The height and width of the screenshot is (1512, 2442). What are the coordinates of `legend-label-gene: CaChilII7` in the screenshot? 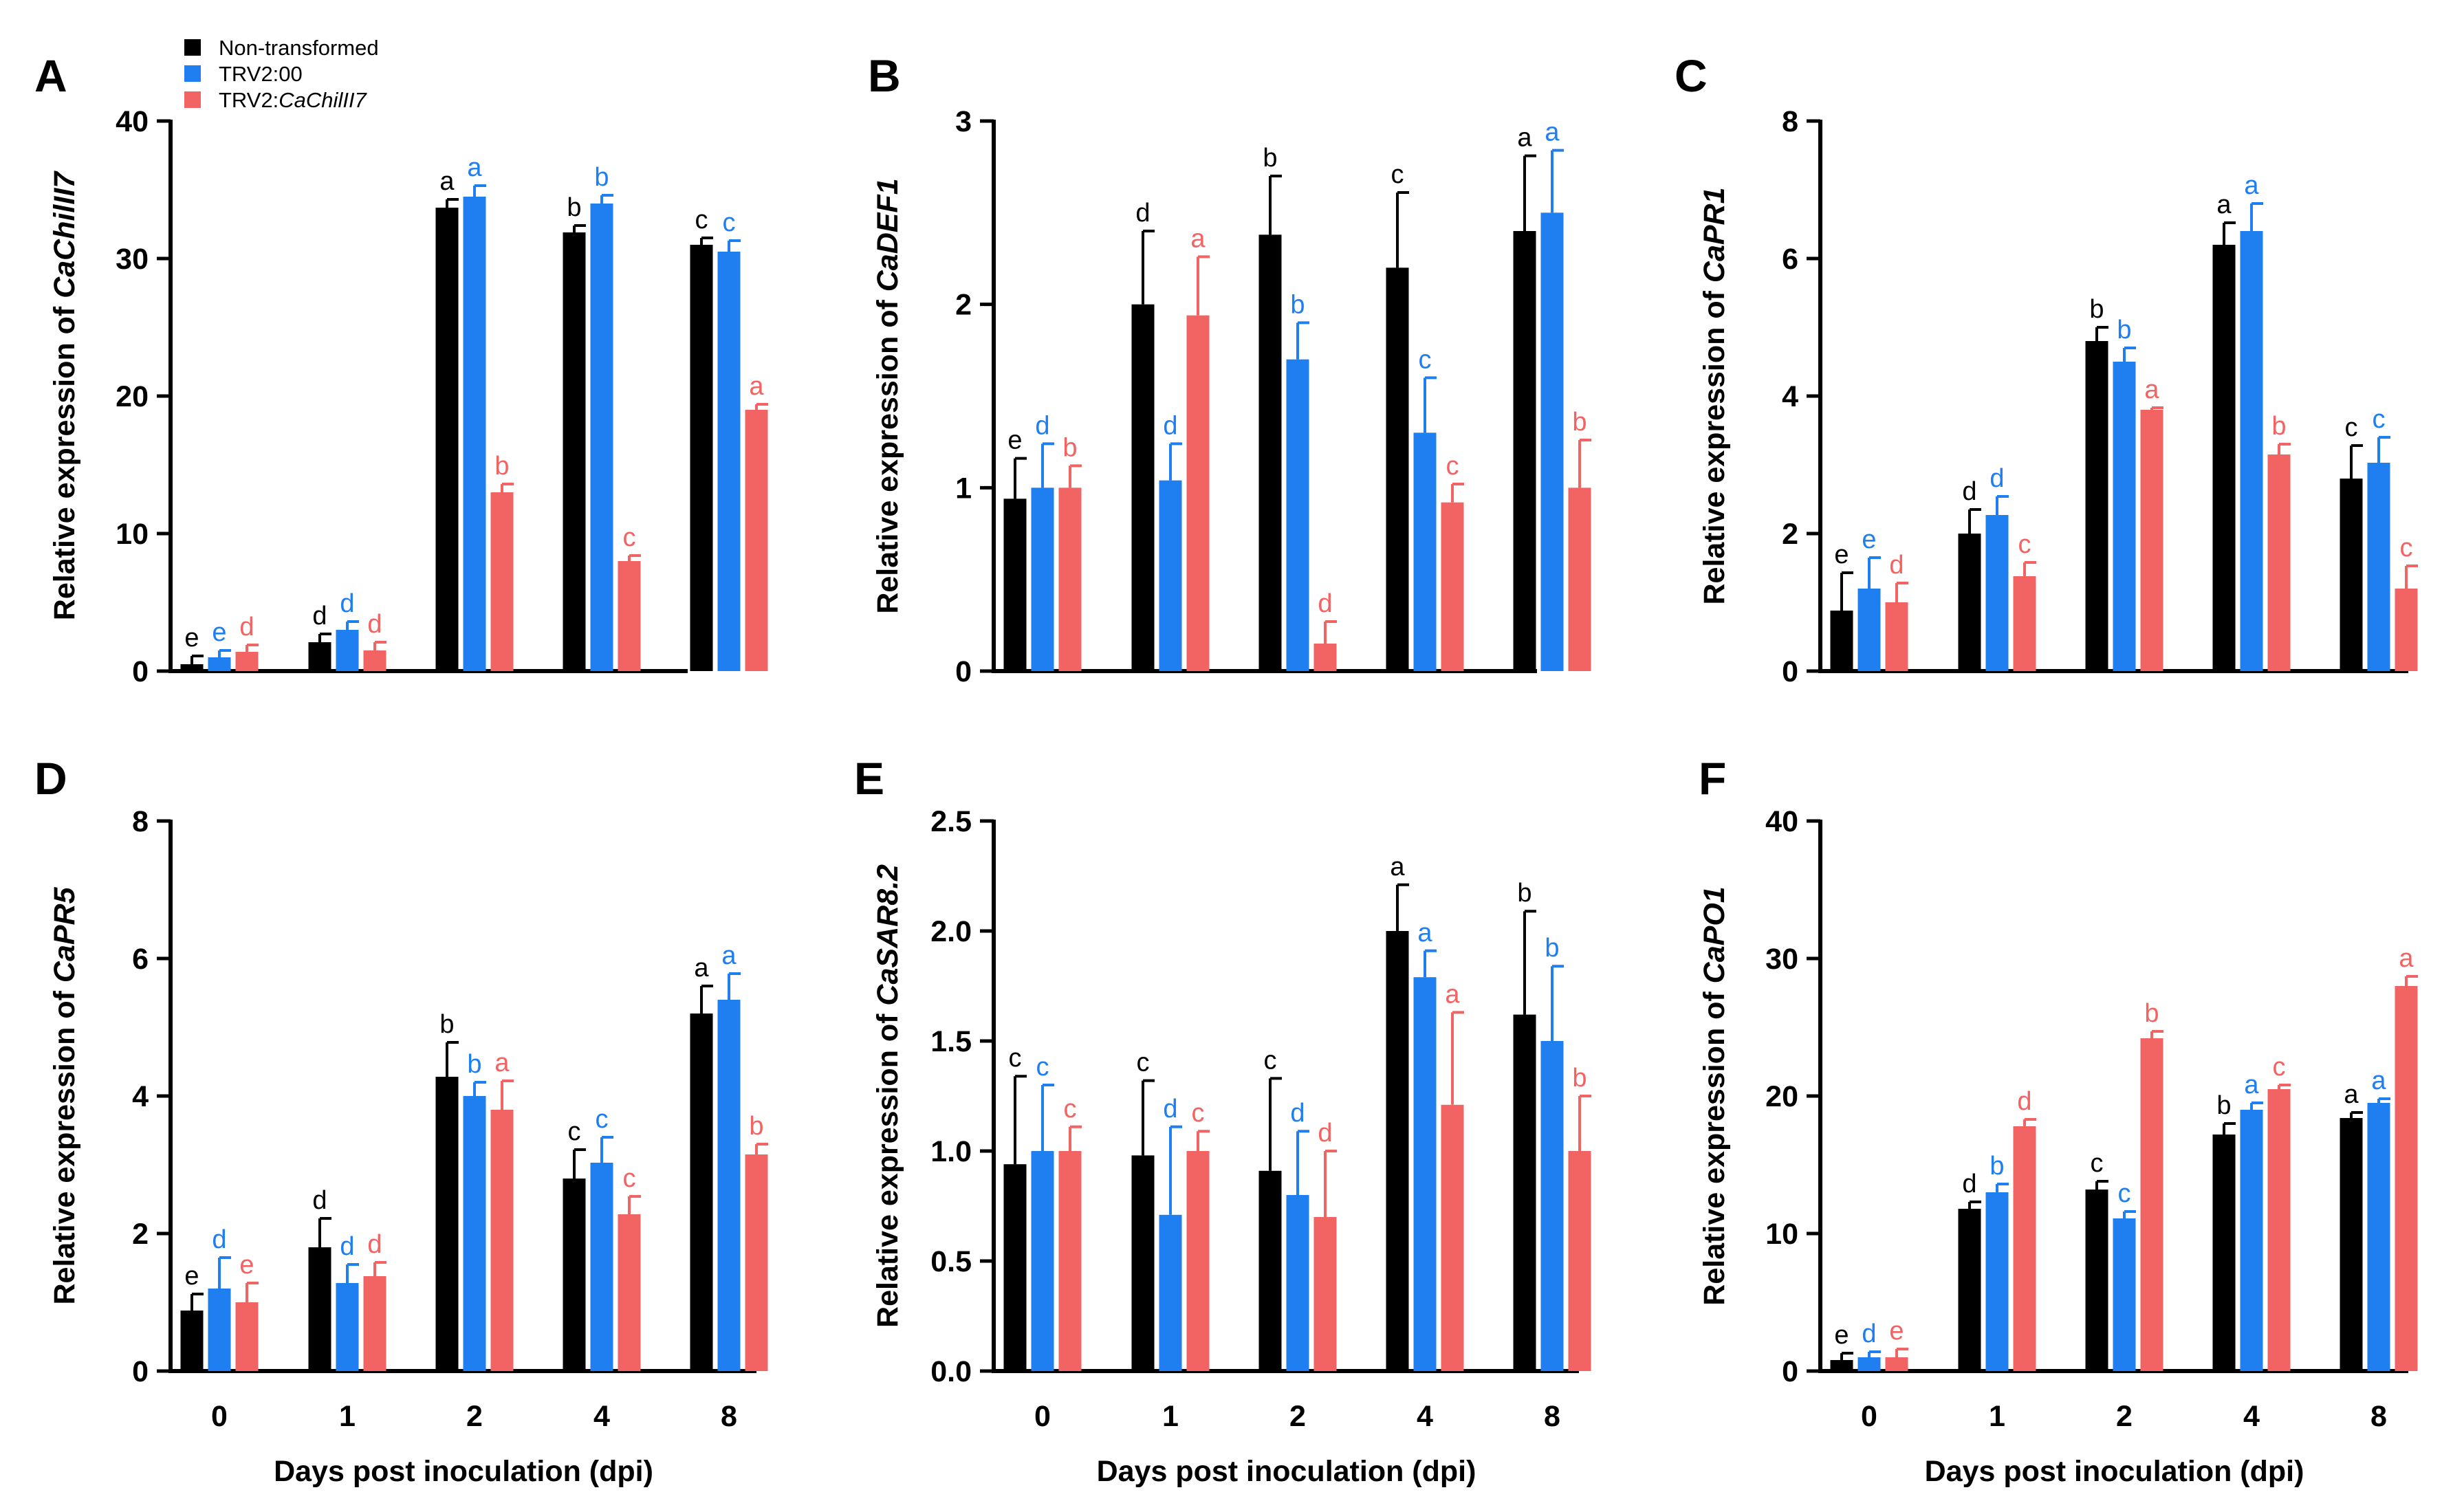 It's located at (323, 100).